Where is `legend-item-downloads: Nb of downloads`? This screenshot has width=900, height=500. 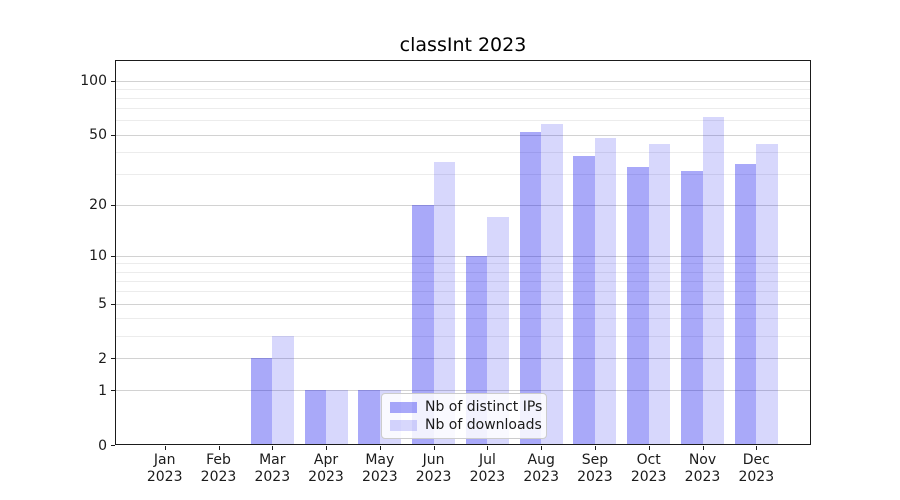
legend-item-downloads: Nb of downloads is located at coordinates (466, 425).